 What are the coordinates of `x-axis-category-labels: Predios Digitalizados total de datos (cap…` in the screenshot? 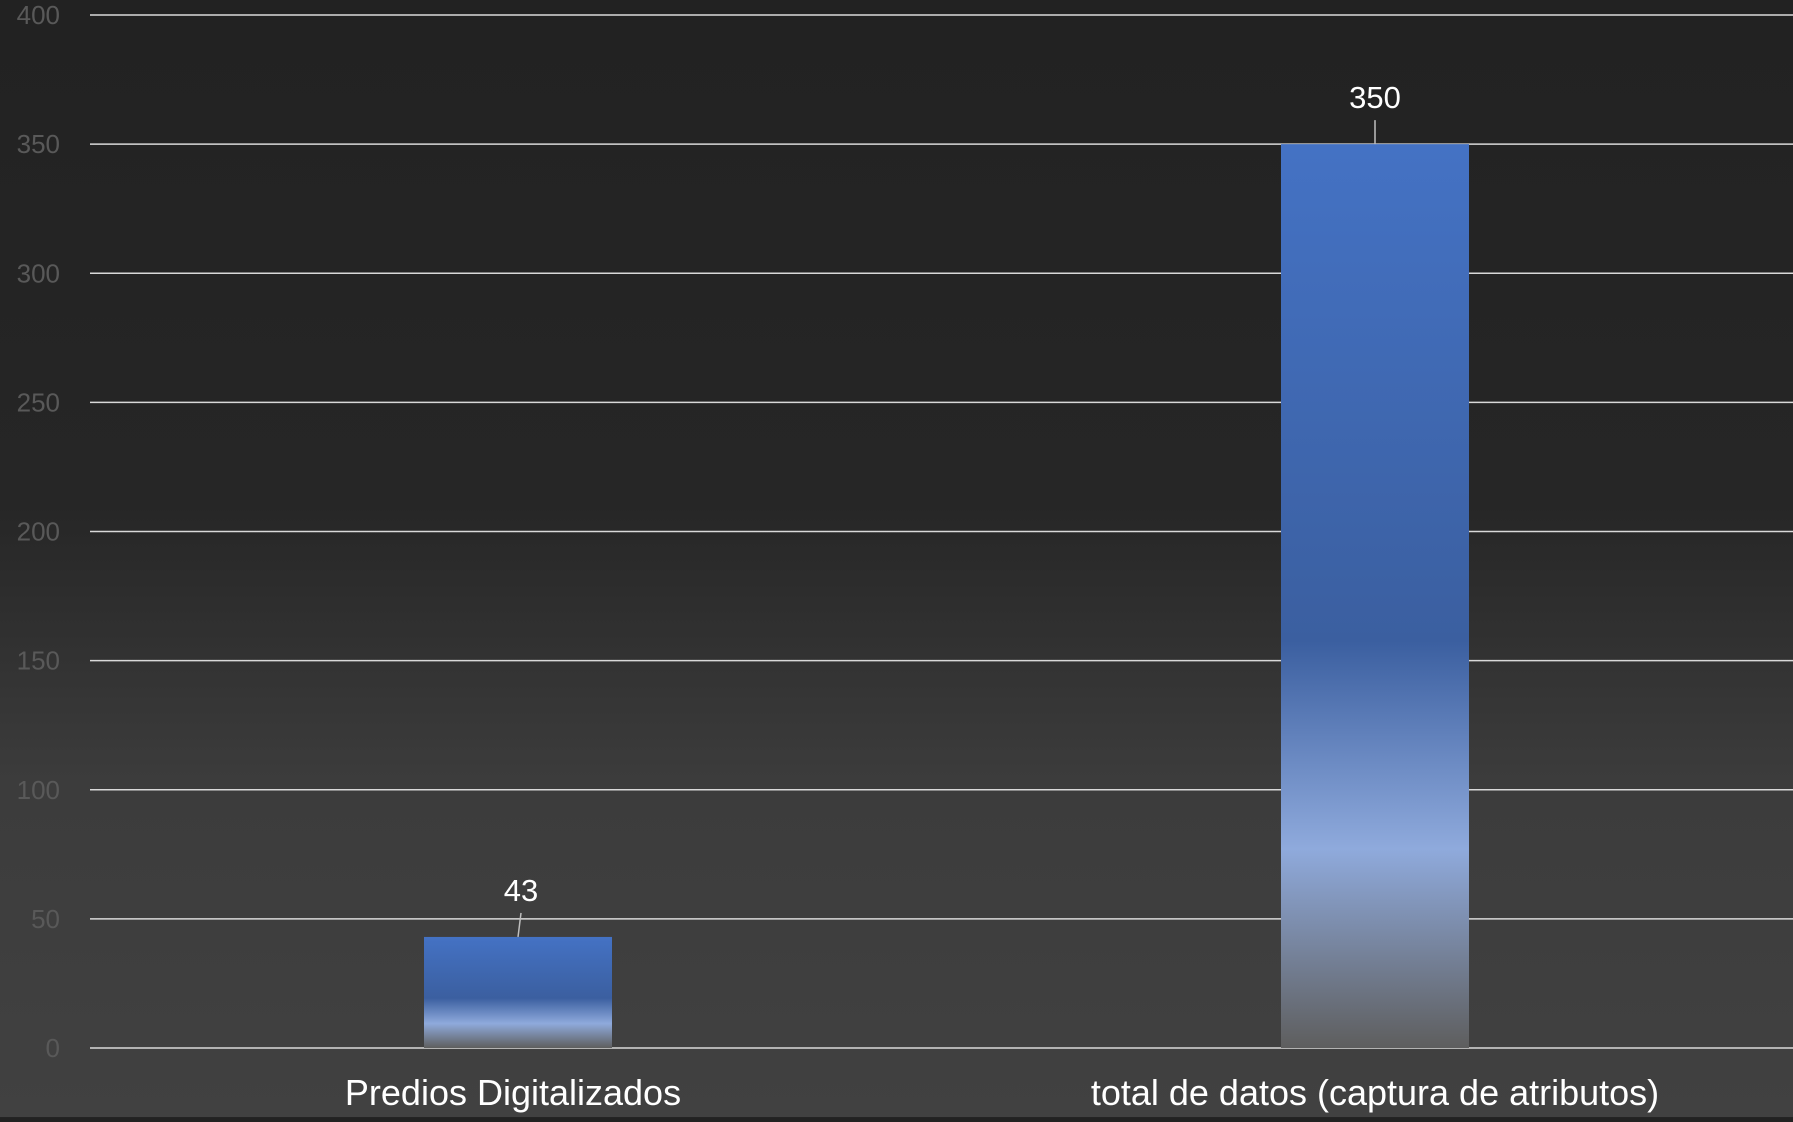 It's located at (1002, 1092).